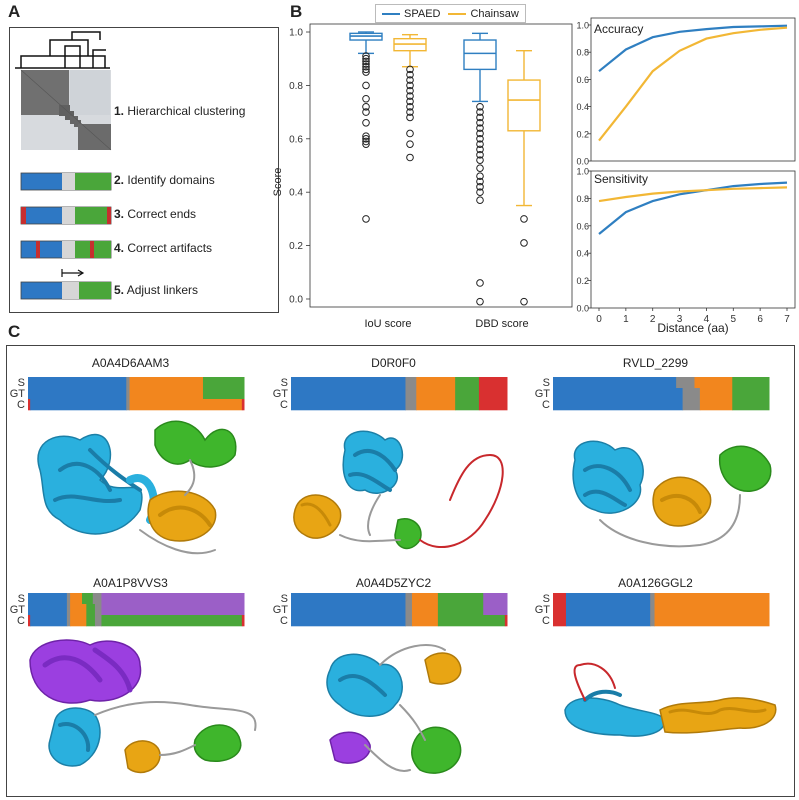 The image size is (799, 800). What do you see at coordinates (621, 179) in the screenshot?
I see `sensitivity-title: Sensitivity` at bounding box center [621, 179].